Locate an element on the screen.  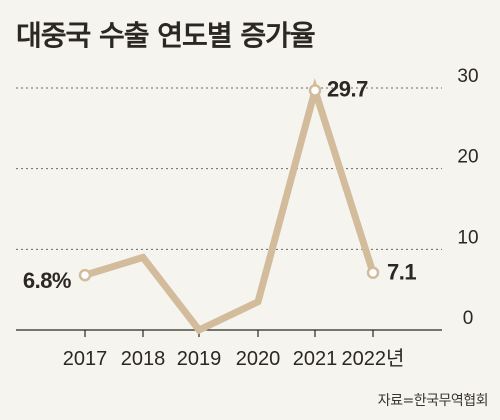
data-label-2017: 6.8% is located at coordinates (47, 280).